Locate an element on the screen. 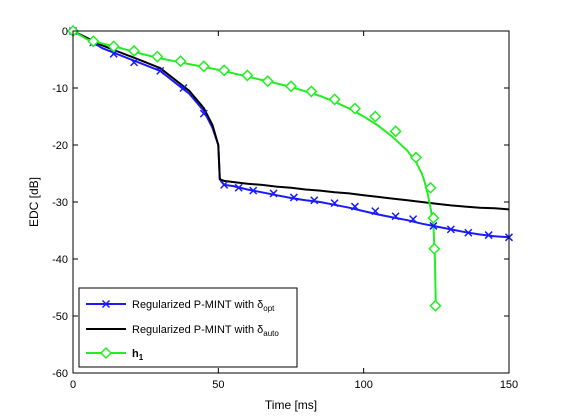  y-tick-label: -20 is located at coordinates (60, 146).